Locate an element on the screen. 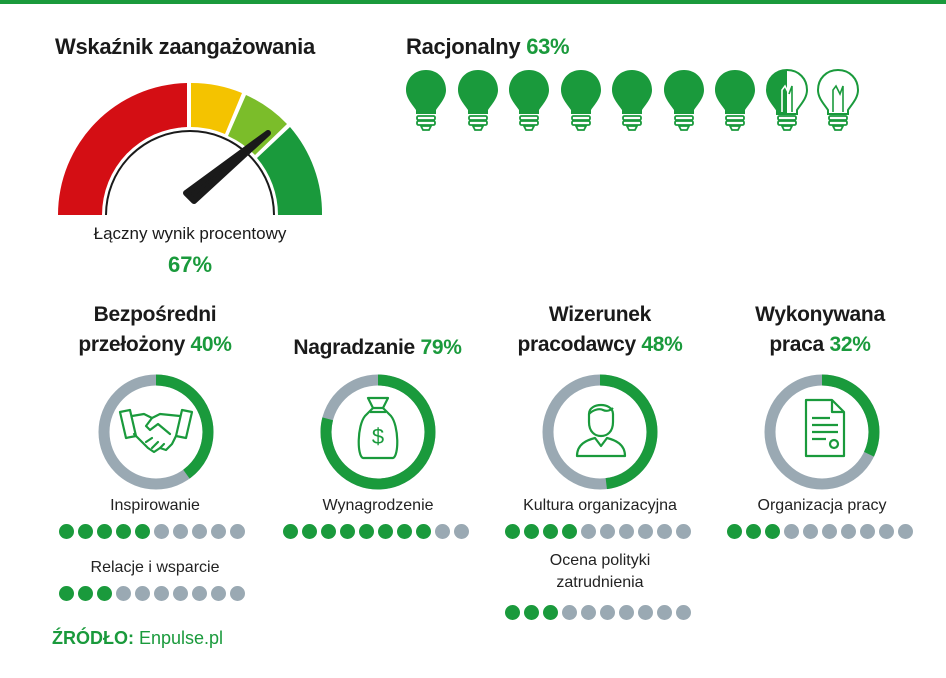  category-work-ring is located at coordinates (822, 432).